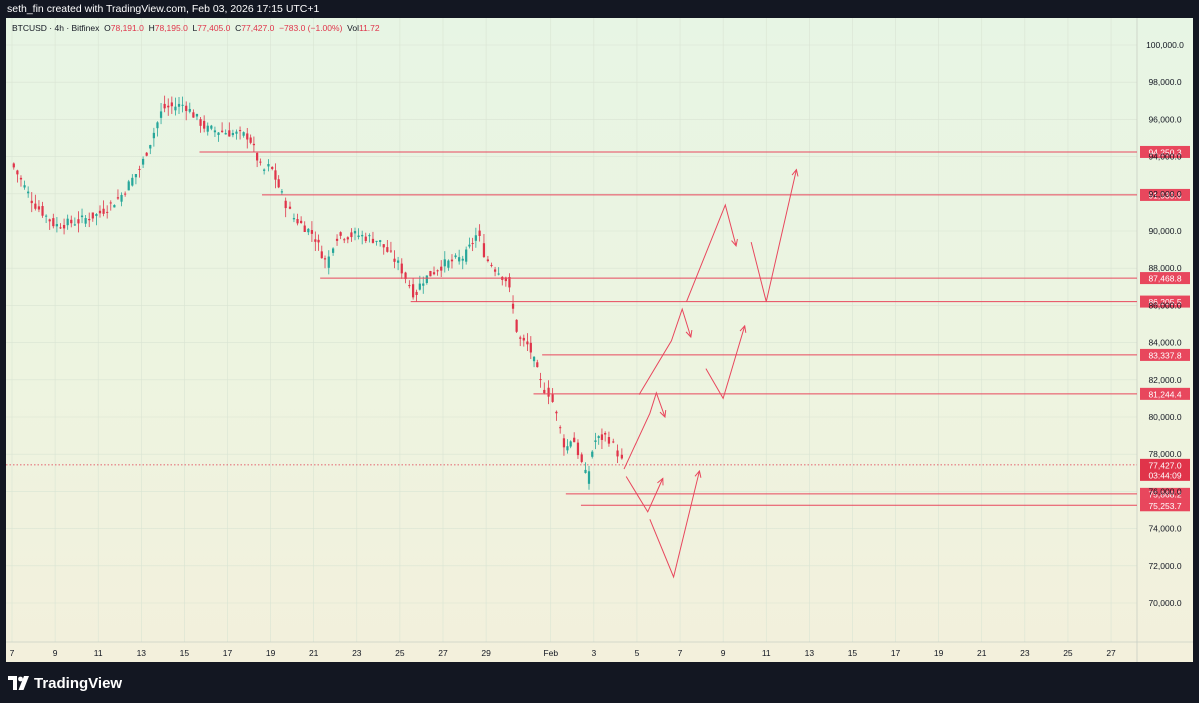 Image resolution: width=1199 pixels, height=703 pixels. I want to click on low-label: L, so click(195, 28).